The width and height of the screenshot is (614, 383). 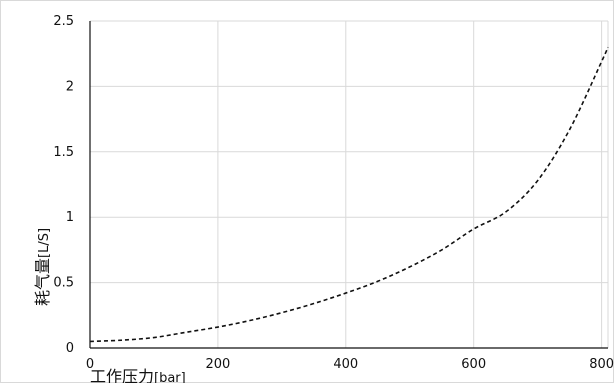 What do you see at coordinates (70, 217) in the screenshot?
I see `y-tick-label: 1` at bounding box center [70, 217].